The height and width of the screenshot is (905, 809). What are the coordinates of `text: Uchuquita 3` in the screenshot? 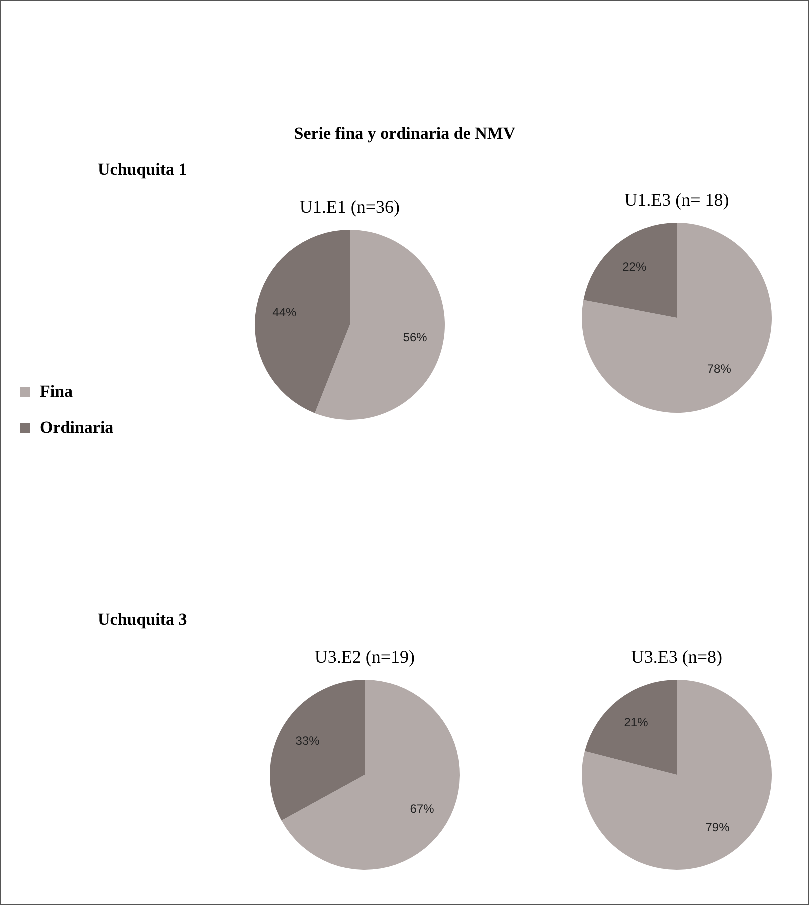 It's located at (143, 619).